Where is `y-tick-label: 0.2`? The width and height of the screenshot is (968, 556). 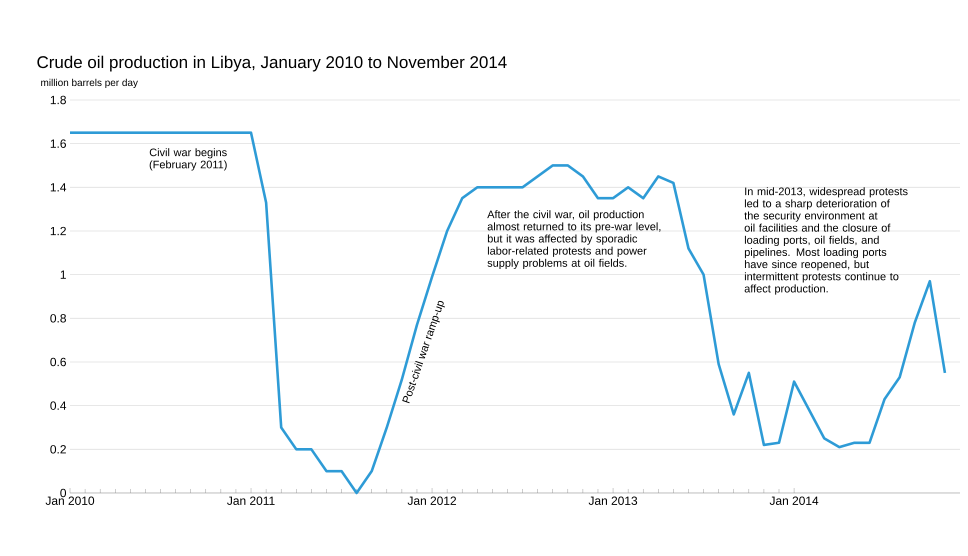 y-tick-label: 0.2 is located at coordinates (58, 449).